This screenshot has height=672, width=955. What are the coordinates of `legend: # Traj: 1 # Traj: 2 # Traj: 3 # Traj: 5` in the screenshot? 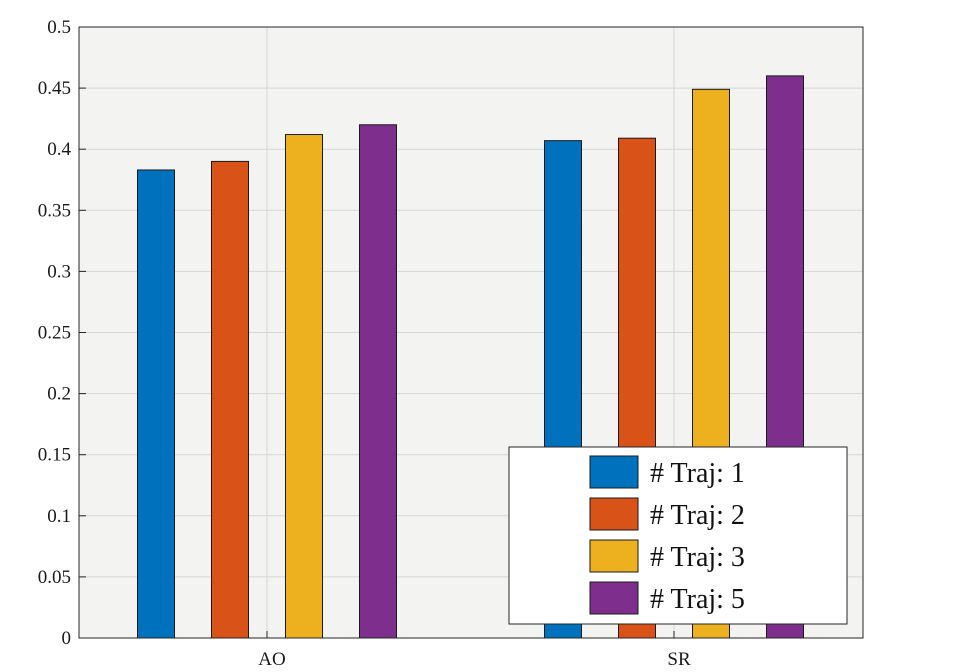 It's located at (678, 535).